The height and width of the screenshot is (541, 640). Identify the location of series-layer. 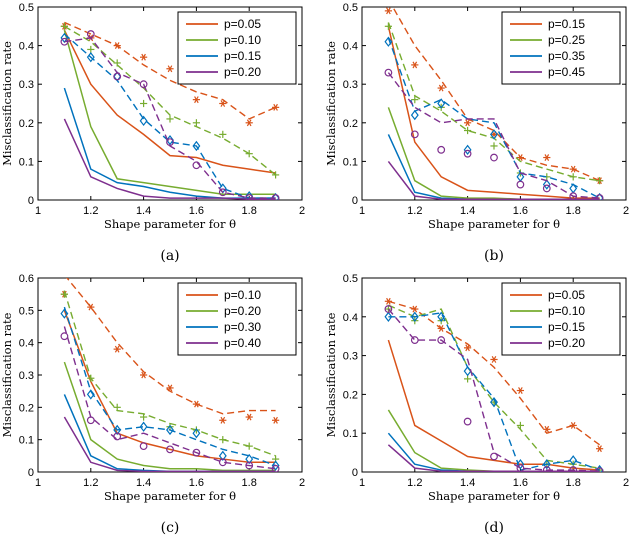
(494, 103).